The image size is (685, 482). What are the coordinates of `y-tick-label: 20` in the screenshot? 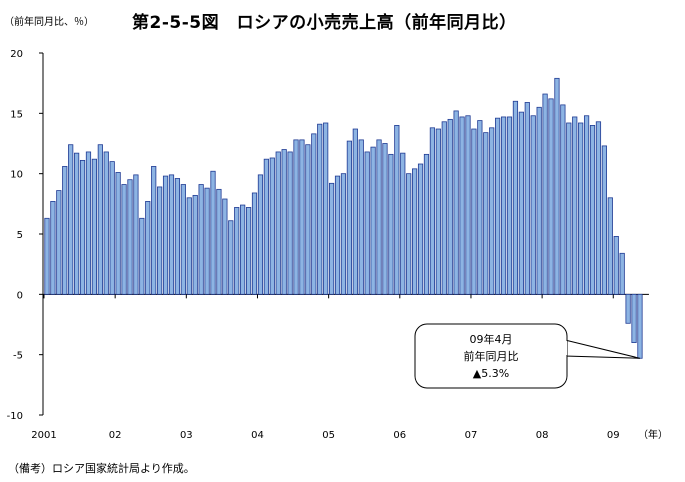 It's located at (16, 54).